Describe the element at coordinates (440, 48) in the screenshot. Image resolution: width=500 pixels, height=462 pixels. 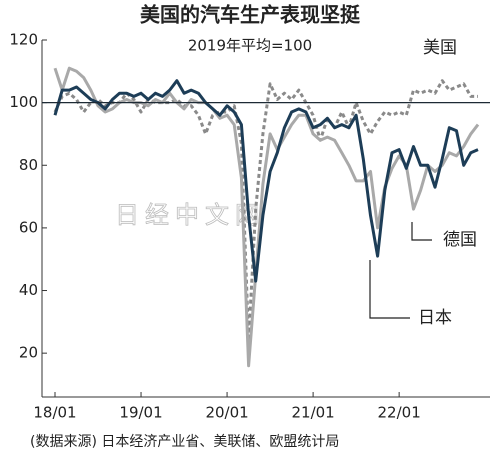
I see `series-label: 美国` at that location.